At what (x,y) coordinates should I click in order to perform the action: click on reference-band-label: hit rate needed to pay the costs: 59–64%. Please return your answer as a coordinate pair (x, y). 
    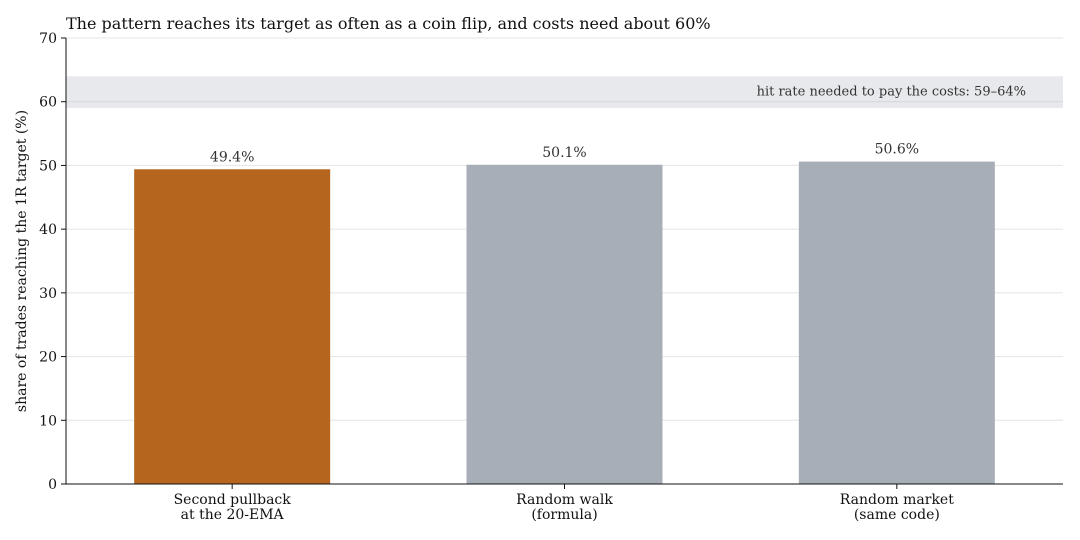
    Looking at the image, I should click on (891, 92).